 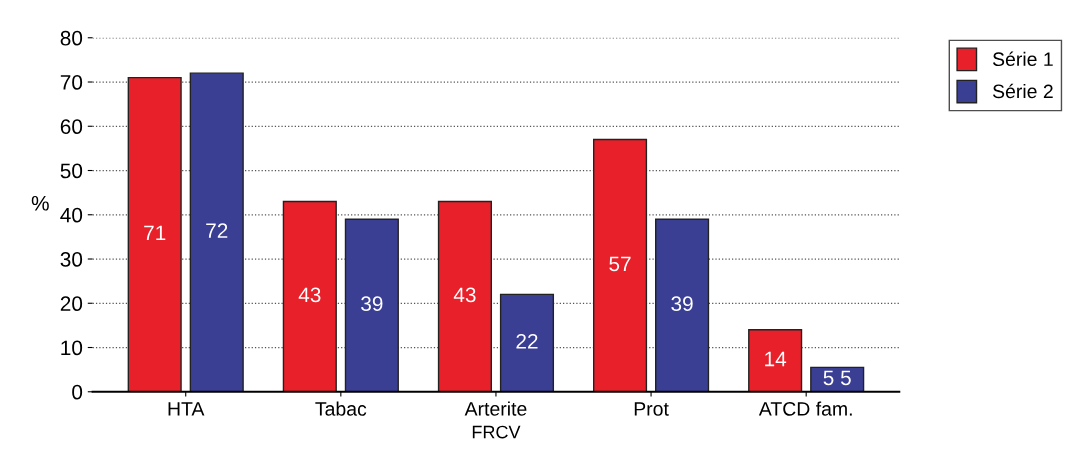 What do you see at coordinates (837, 378) in the screenshot?
I see `data-label: 5 5` at bounding box center [837, 378].